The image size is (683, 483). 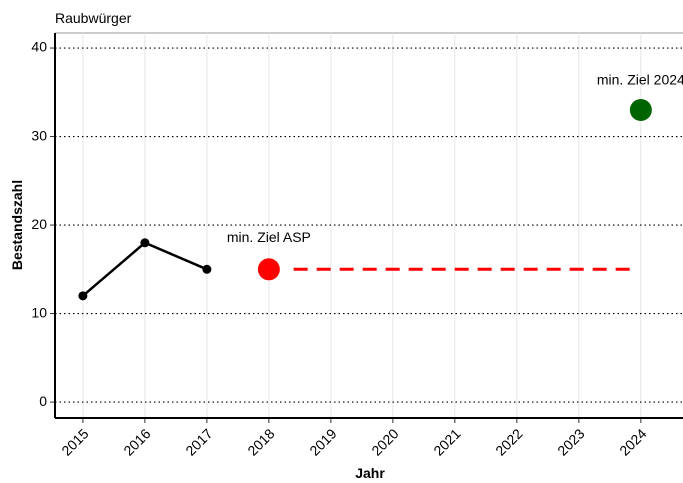 I want to click on y-tick-label: 20, so click(x=39, y=224).